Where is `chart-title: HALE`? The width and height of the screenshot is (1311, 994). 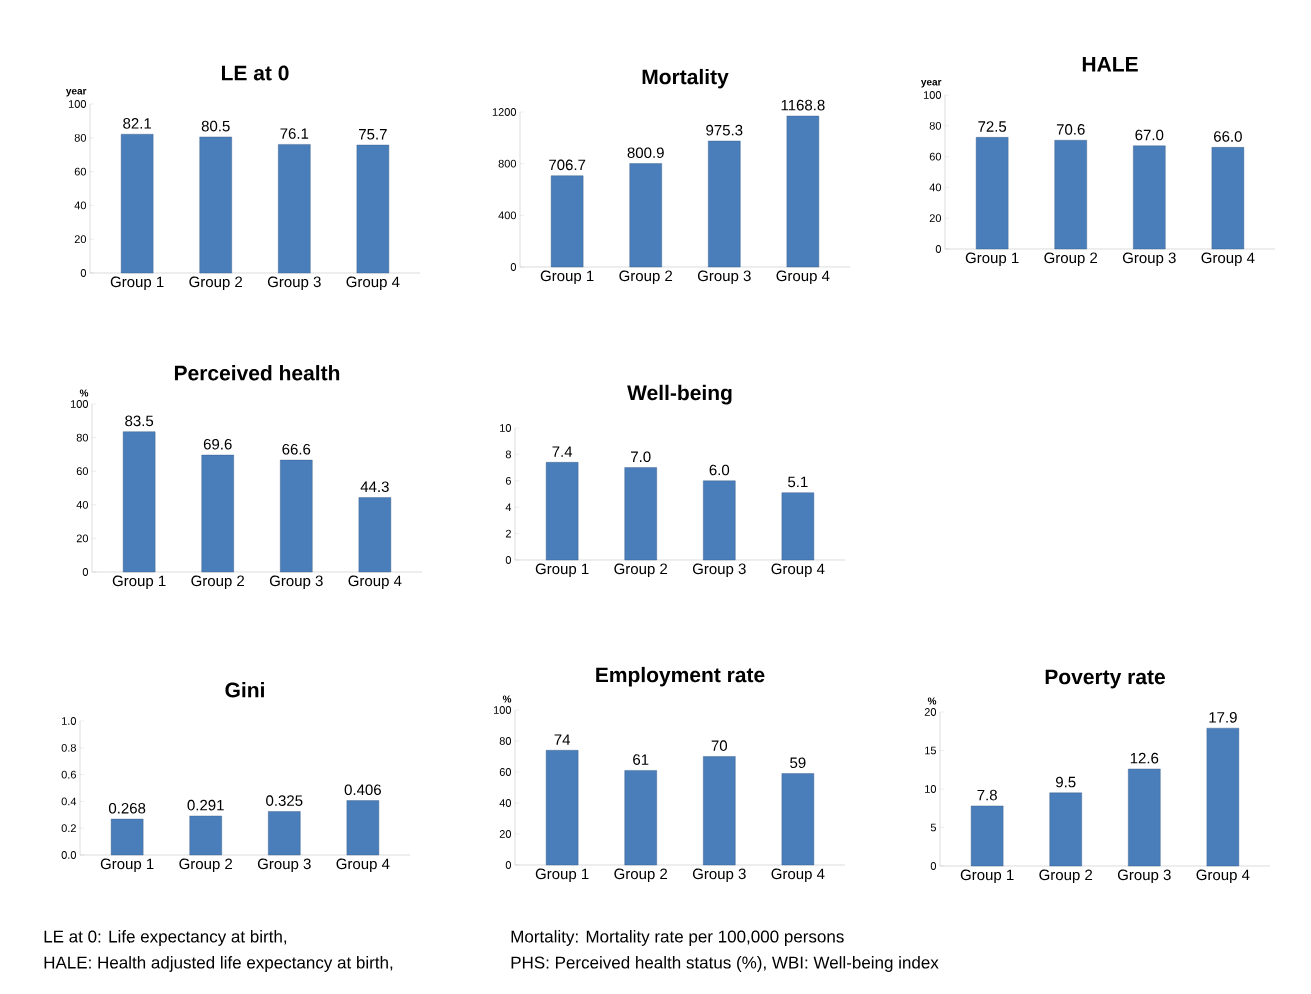 chart-title: HALE is located at coordinates (1110, 64).